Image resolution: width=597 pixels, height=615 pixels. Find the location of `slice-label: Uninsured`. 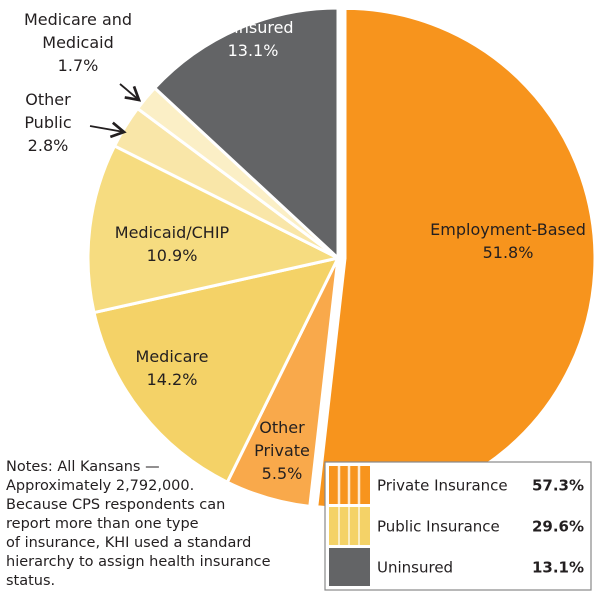

slice-label: Uninsured is located at coordinates (253, 27).